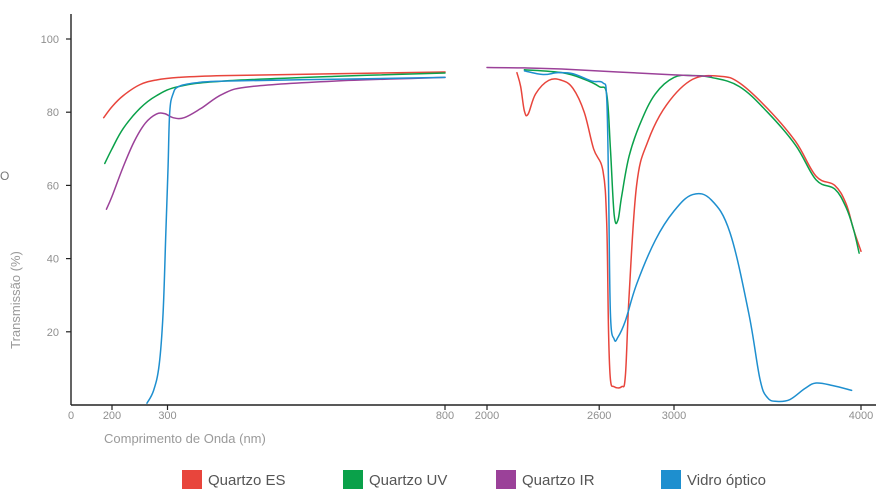  Describe the element at coordinates (15, 300) in the screenshot. I see `y-axis-title: Transmissão (%)` at that location.